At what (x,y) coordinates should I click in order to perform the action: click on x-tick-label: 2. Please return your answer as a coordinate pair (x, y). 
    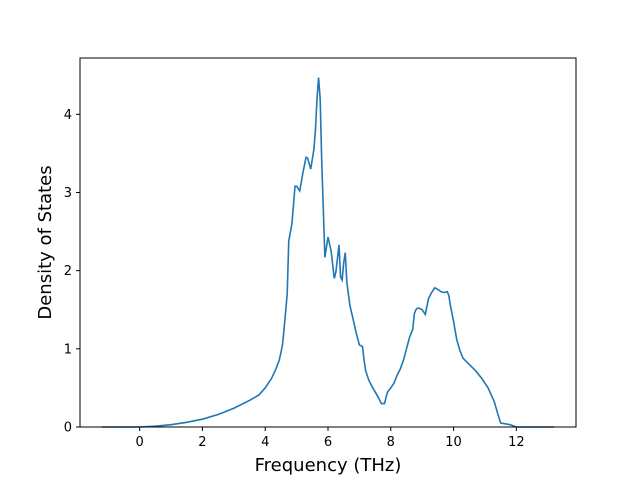
    Looking at the image, I should click on (202, 442).